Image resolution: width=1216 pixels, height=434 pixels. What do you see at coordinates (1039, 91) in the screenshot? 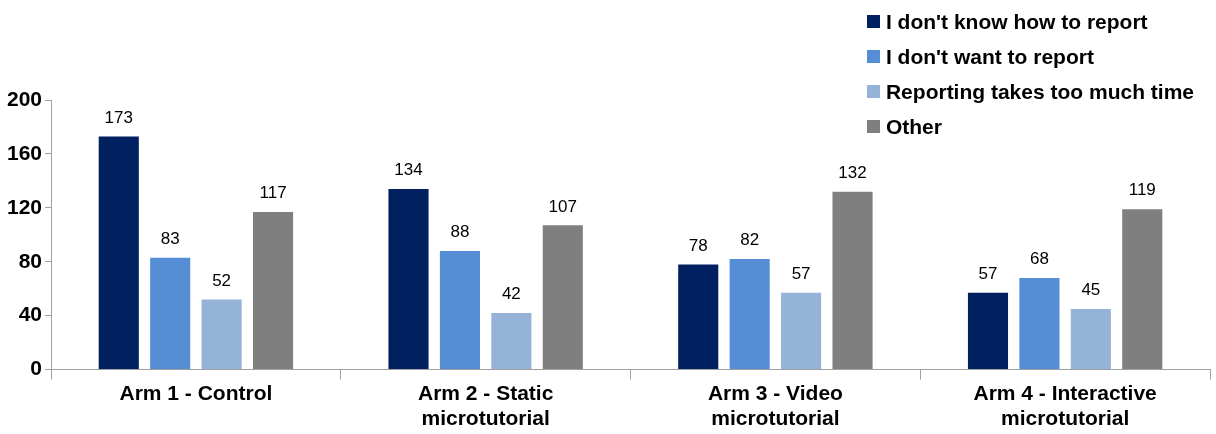
I see `legend-label: Reporting takes too much time` at bounding box center [1039, 91].